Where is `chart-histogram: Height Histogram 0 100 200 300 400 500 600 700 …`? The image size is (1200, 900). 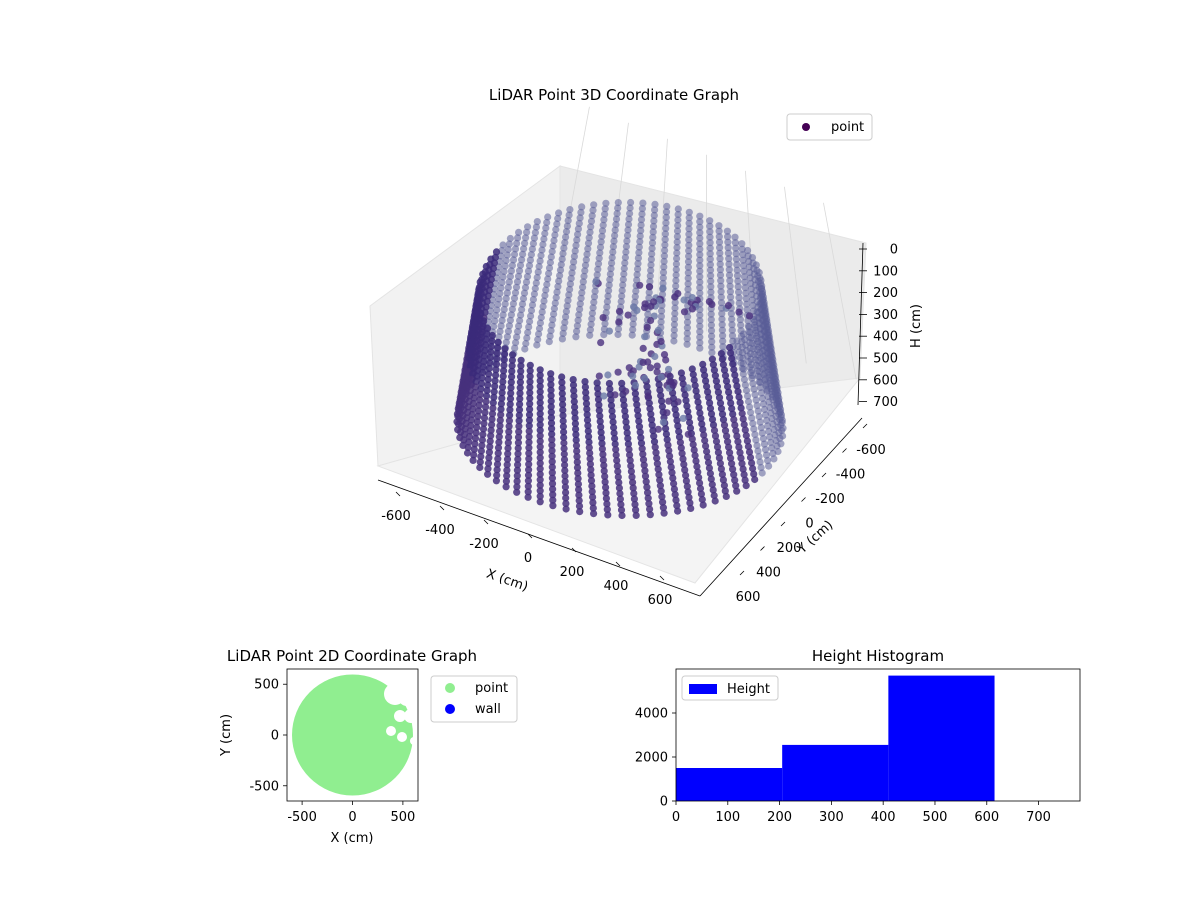 chart-histogram: Height Histogram 0 100 200 300 400 500 600 700 … is located at coordinates (858, 736).